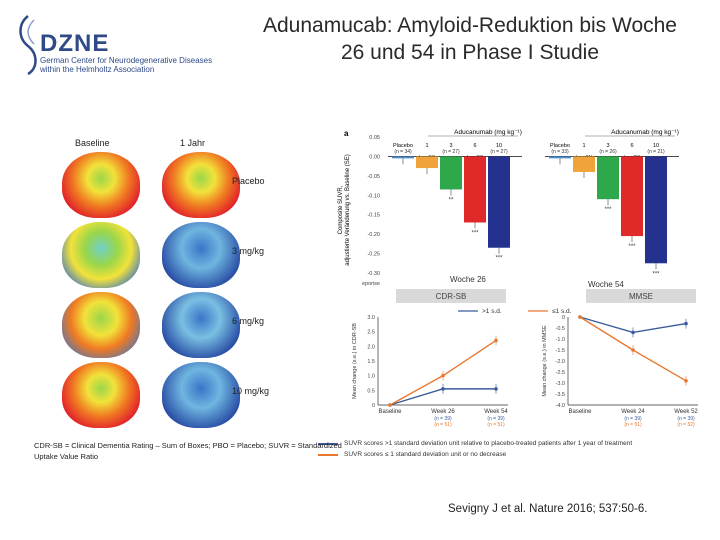 This screenshot has width=720, height=540. I want to click on line-ylabel: Mean change (s.e.) in CDR-SB, so click(355, 361).